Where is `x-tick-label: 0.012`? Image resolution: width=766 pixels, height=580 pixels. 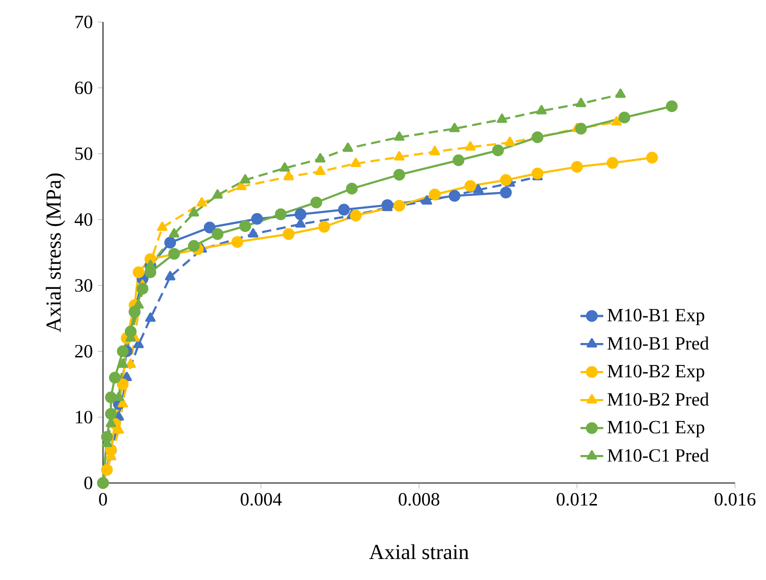 x-tick-label: 0.012 is located at coordinates (576, 499).